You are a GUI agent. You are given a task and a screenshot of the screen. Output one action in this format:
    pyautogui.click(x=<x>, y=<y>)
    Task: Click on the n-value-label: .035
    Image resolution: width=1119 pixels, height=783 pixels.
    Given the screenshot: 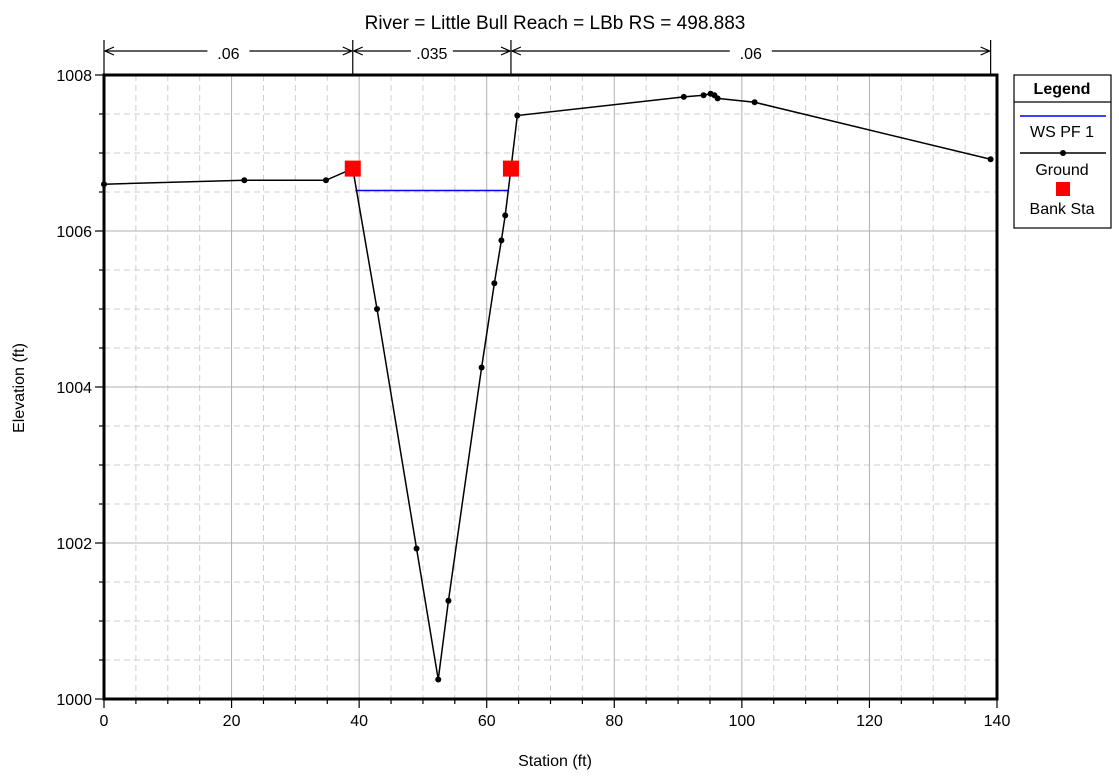 What is the action you would take?
    pyautogui.click(x=431, y=54)
    